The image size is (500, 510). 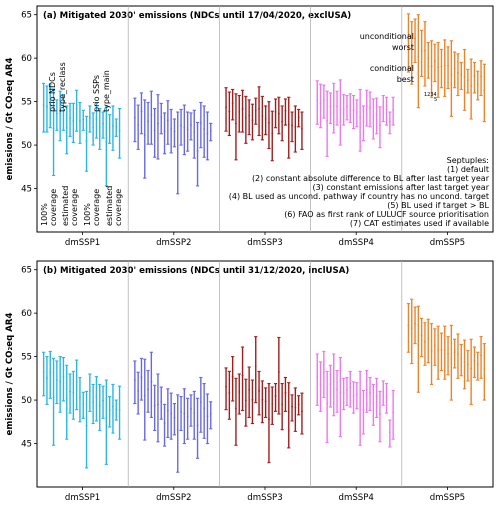 What do you see at coordinates (356, 243) in the screenshot?
I see `x-tick-label: dmSSP4` at bounding box center [356, 243].